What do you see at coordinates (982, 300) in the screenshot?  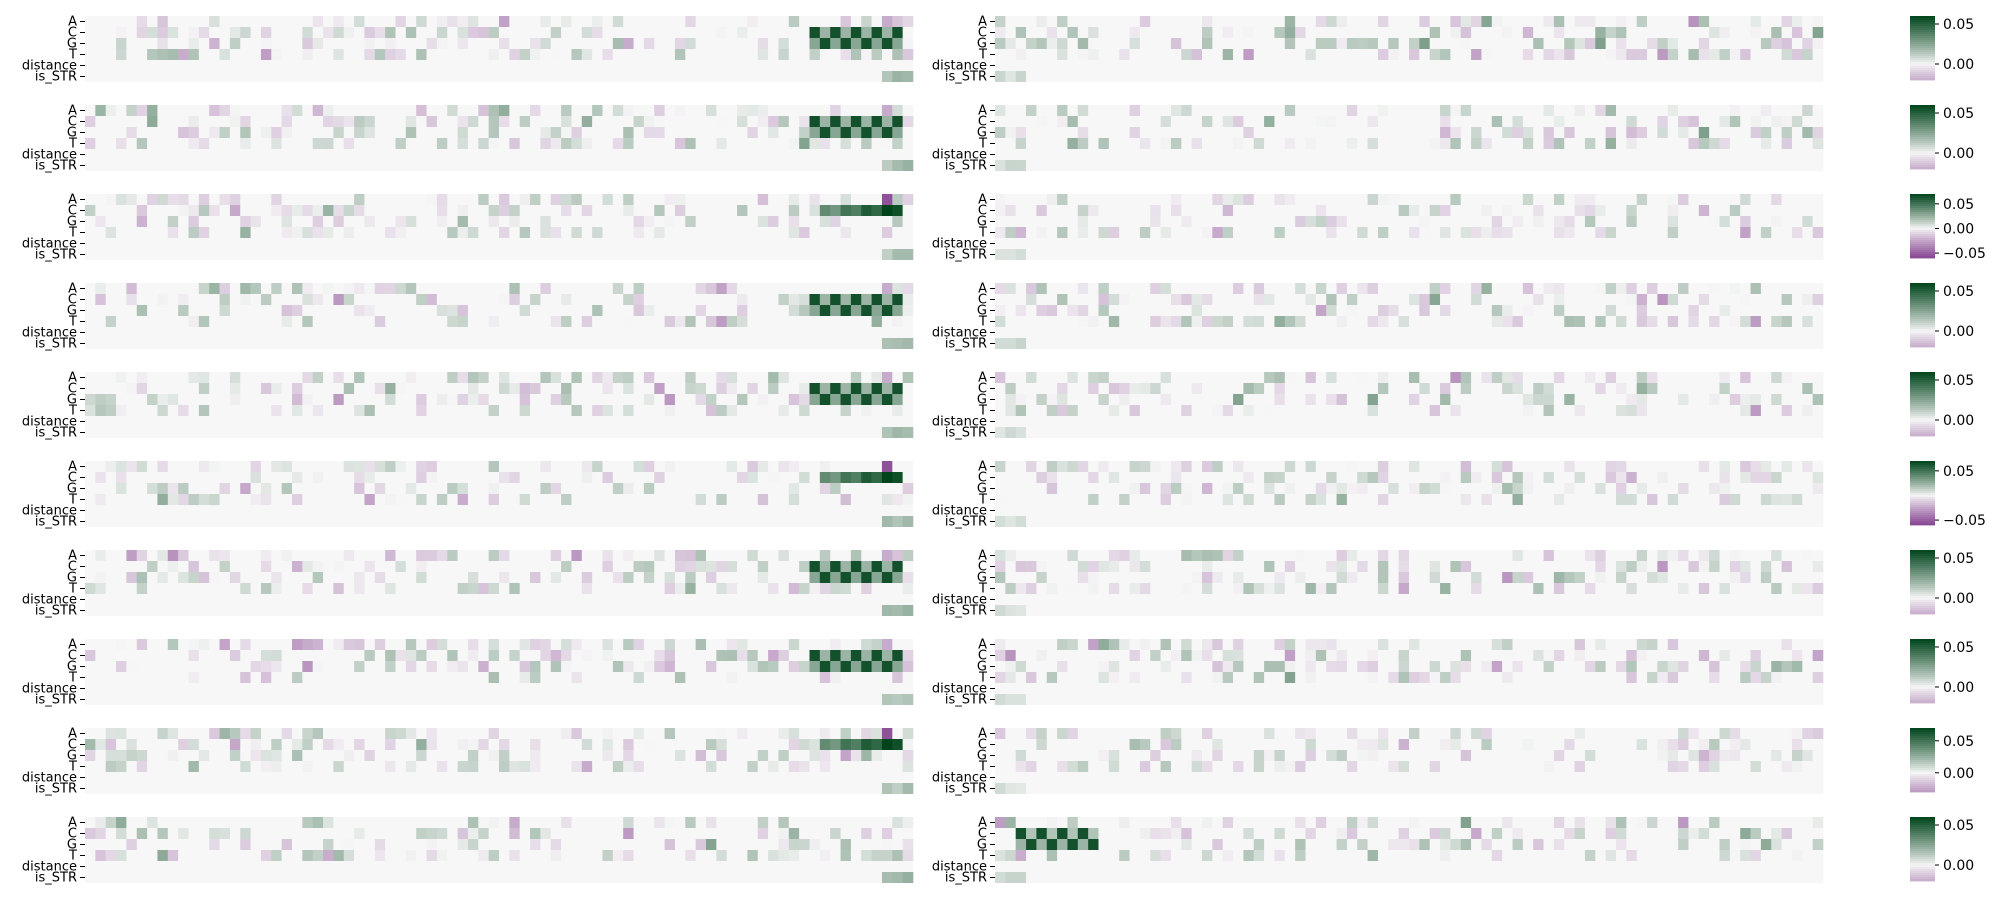 I see `y-tick-label: C` at bounding box center [982, 300].